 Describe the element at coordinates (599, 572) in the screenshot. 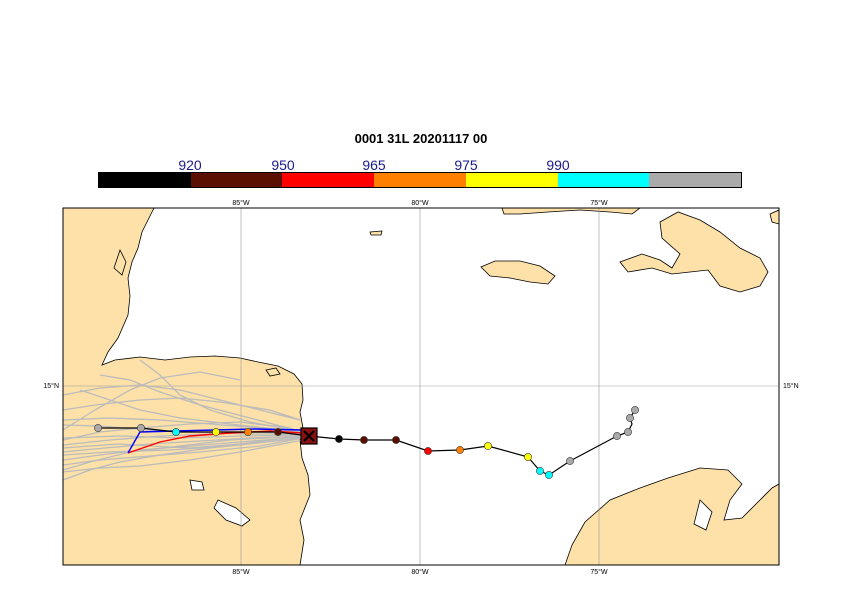

I see `lon-tick-bottom-75: 75°W` at that location.